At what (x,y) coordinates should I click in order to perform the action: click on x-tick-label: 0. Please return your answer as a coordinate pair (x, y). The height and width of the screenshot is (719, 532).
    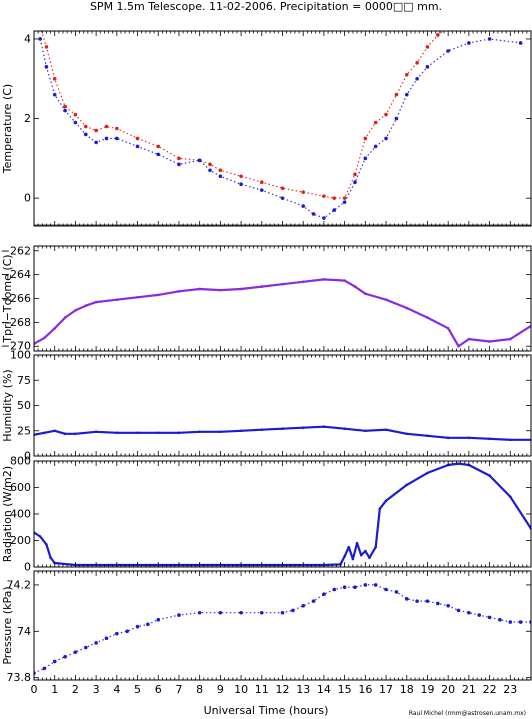
    Looking at the image, I should click on (34, 689).